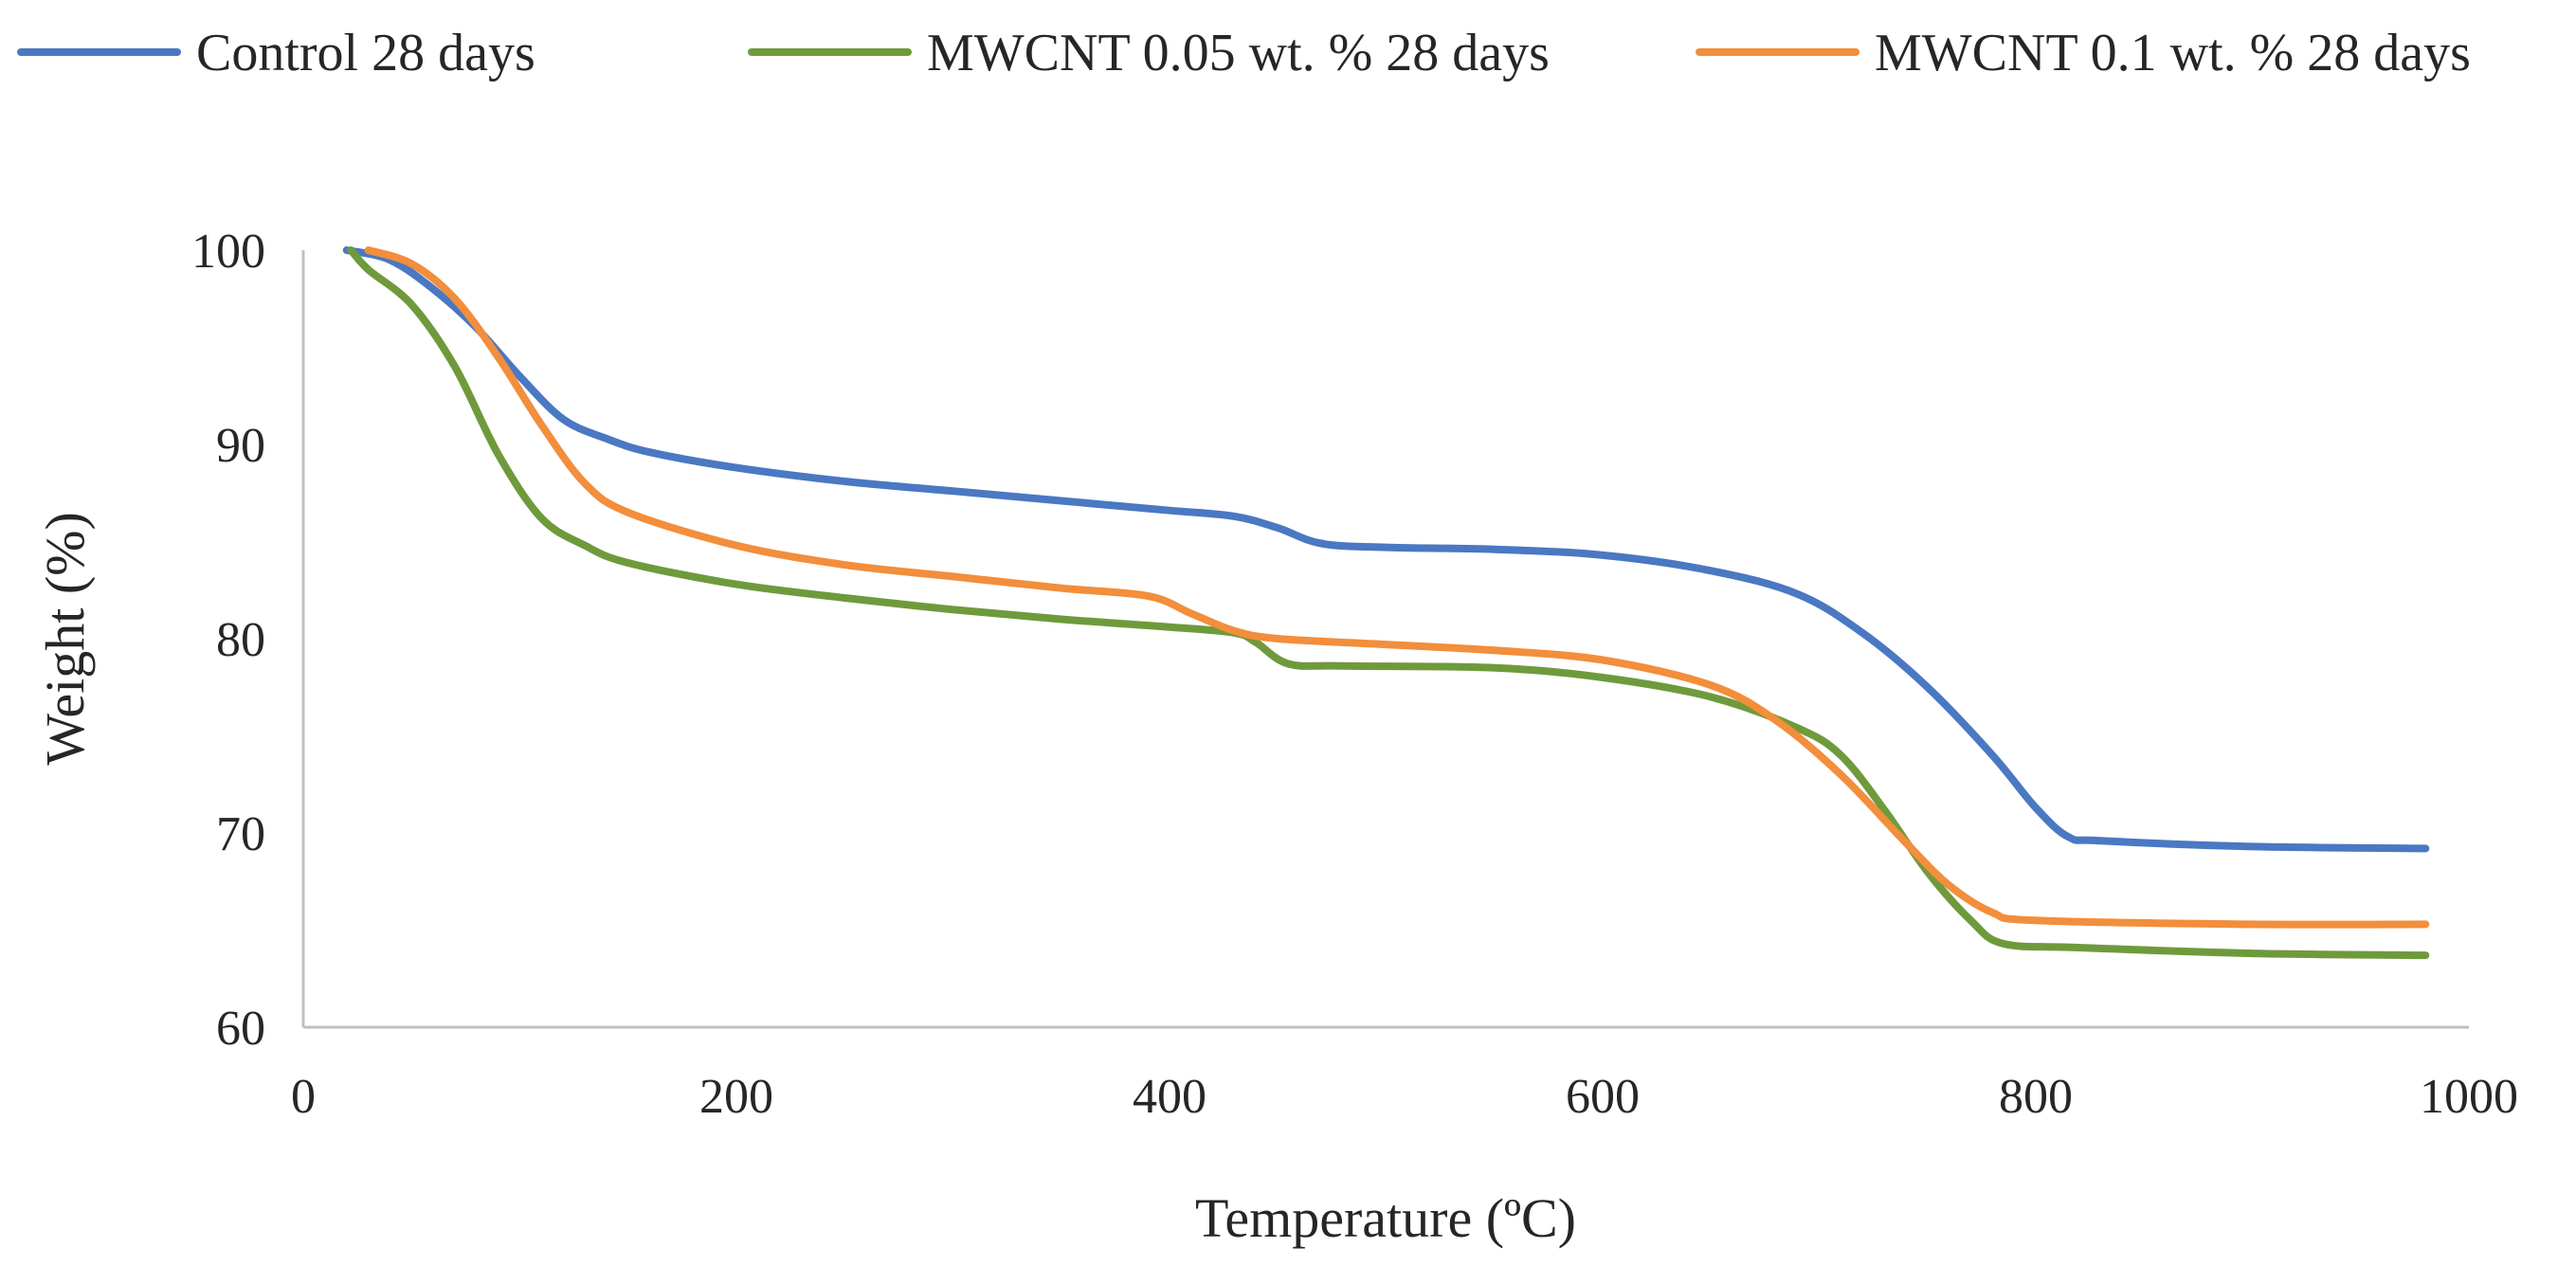  What do you see at coordinates (303, 1097) in the screenshot?
I see `x-tick-label: 0` at bounding box center [303, 1097].